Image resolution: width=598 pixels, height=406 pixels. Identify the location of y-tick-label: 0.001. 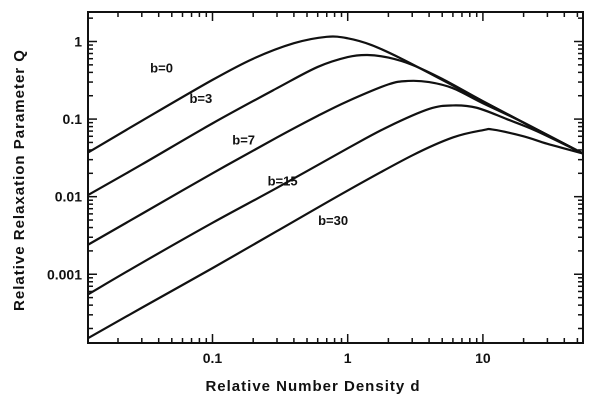
(64, 274).